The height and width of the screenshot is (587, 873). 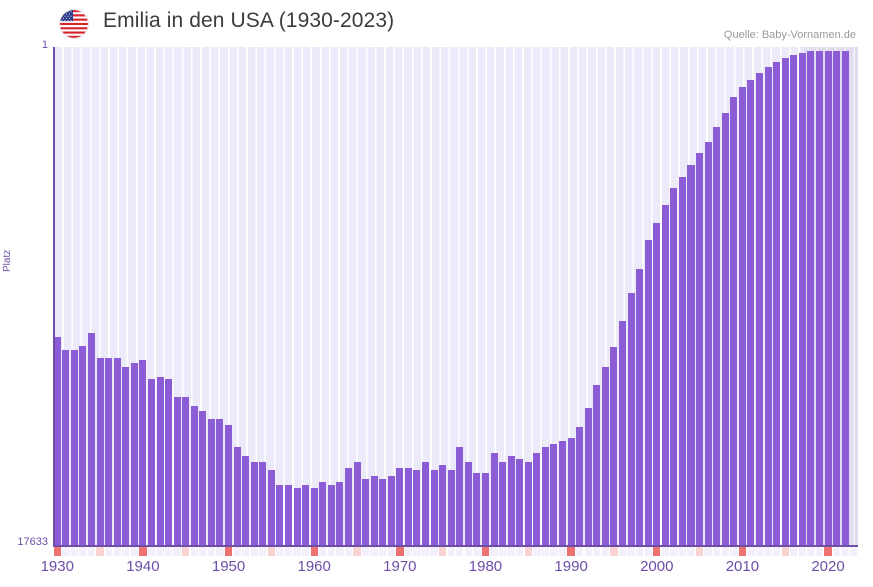 What do you see at coordinates (455, 551) in the screenshot?
I see `x-axis-tick-strip` at bounding box center [455, 551].